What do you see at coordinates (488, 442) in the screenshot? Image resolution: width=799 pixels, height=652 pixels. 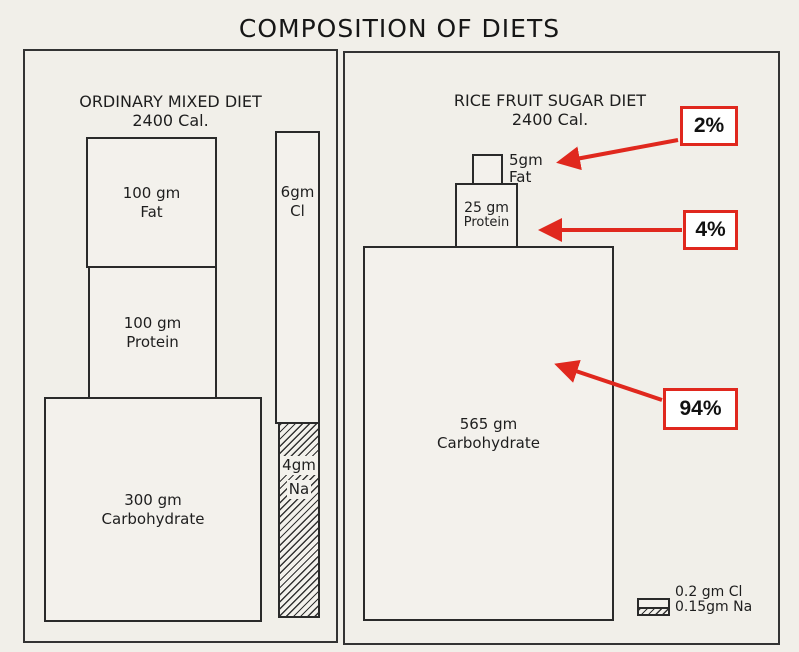 I see `rice-carbohydrate-label: Carbohydrate` at bounding box center [488, 442].